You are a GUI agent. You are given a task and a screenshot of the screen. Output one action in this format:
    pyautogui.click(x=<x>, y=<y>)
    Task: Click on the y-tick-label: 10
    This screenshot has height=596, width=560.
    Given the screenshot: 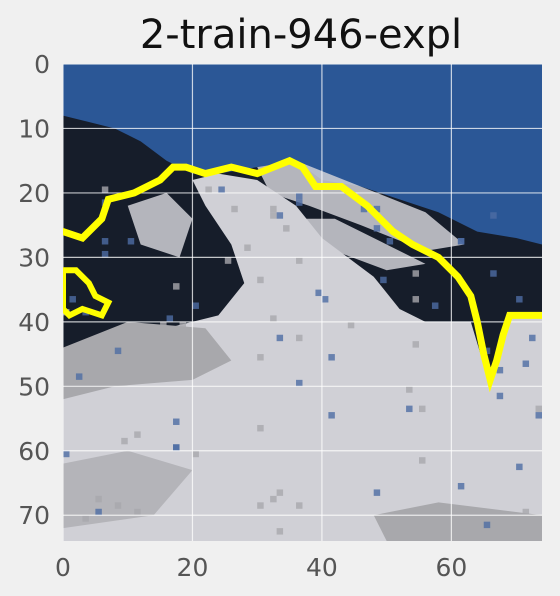 What is the action you would take?
    pyautogui.click(x=34, y=128)
    